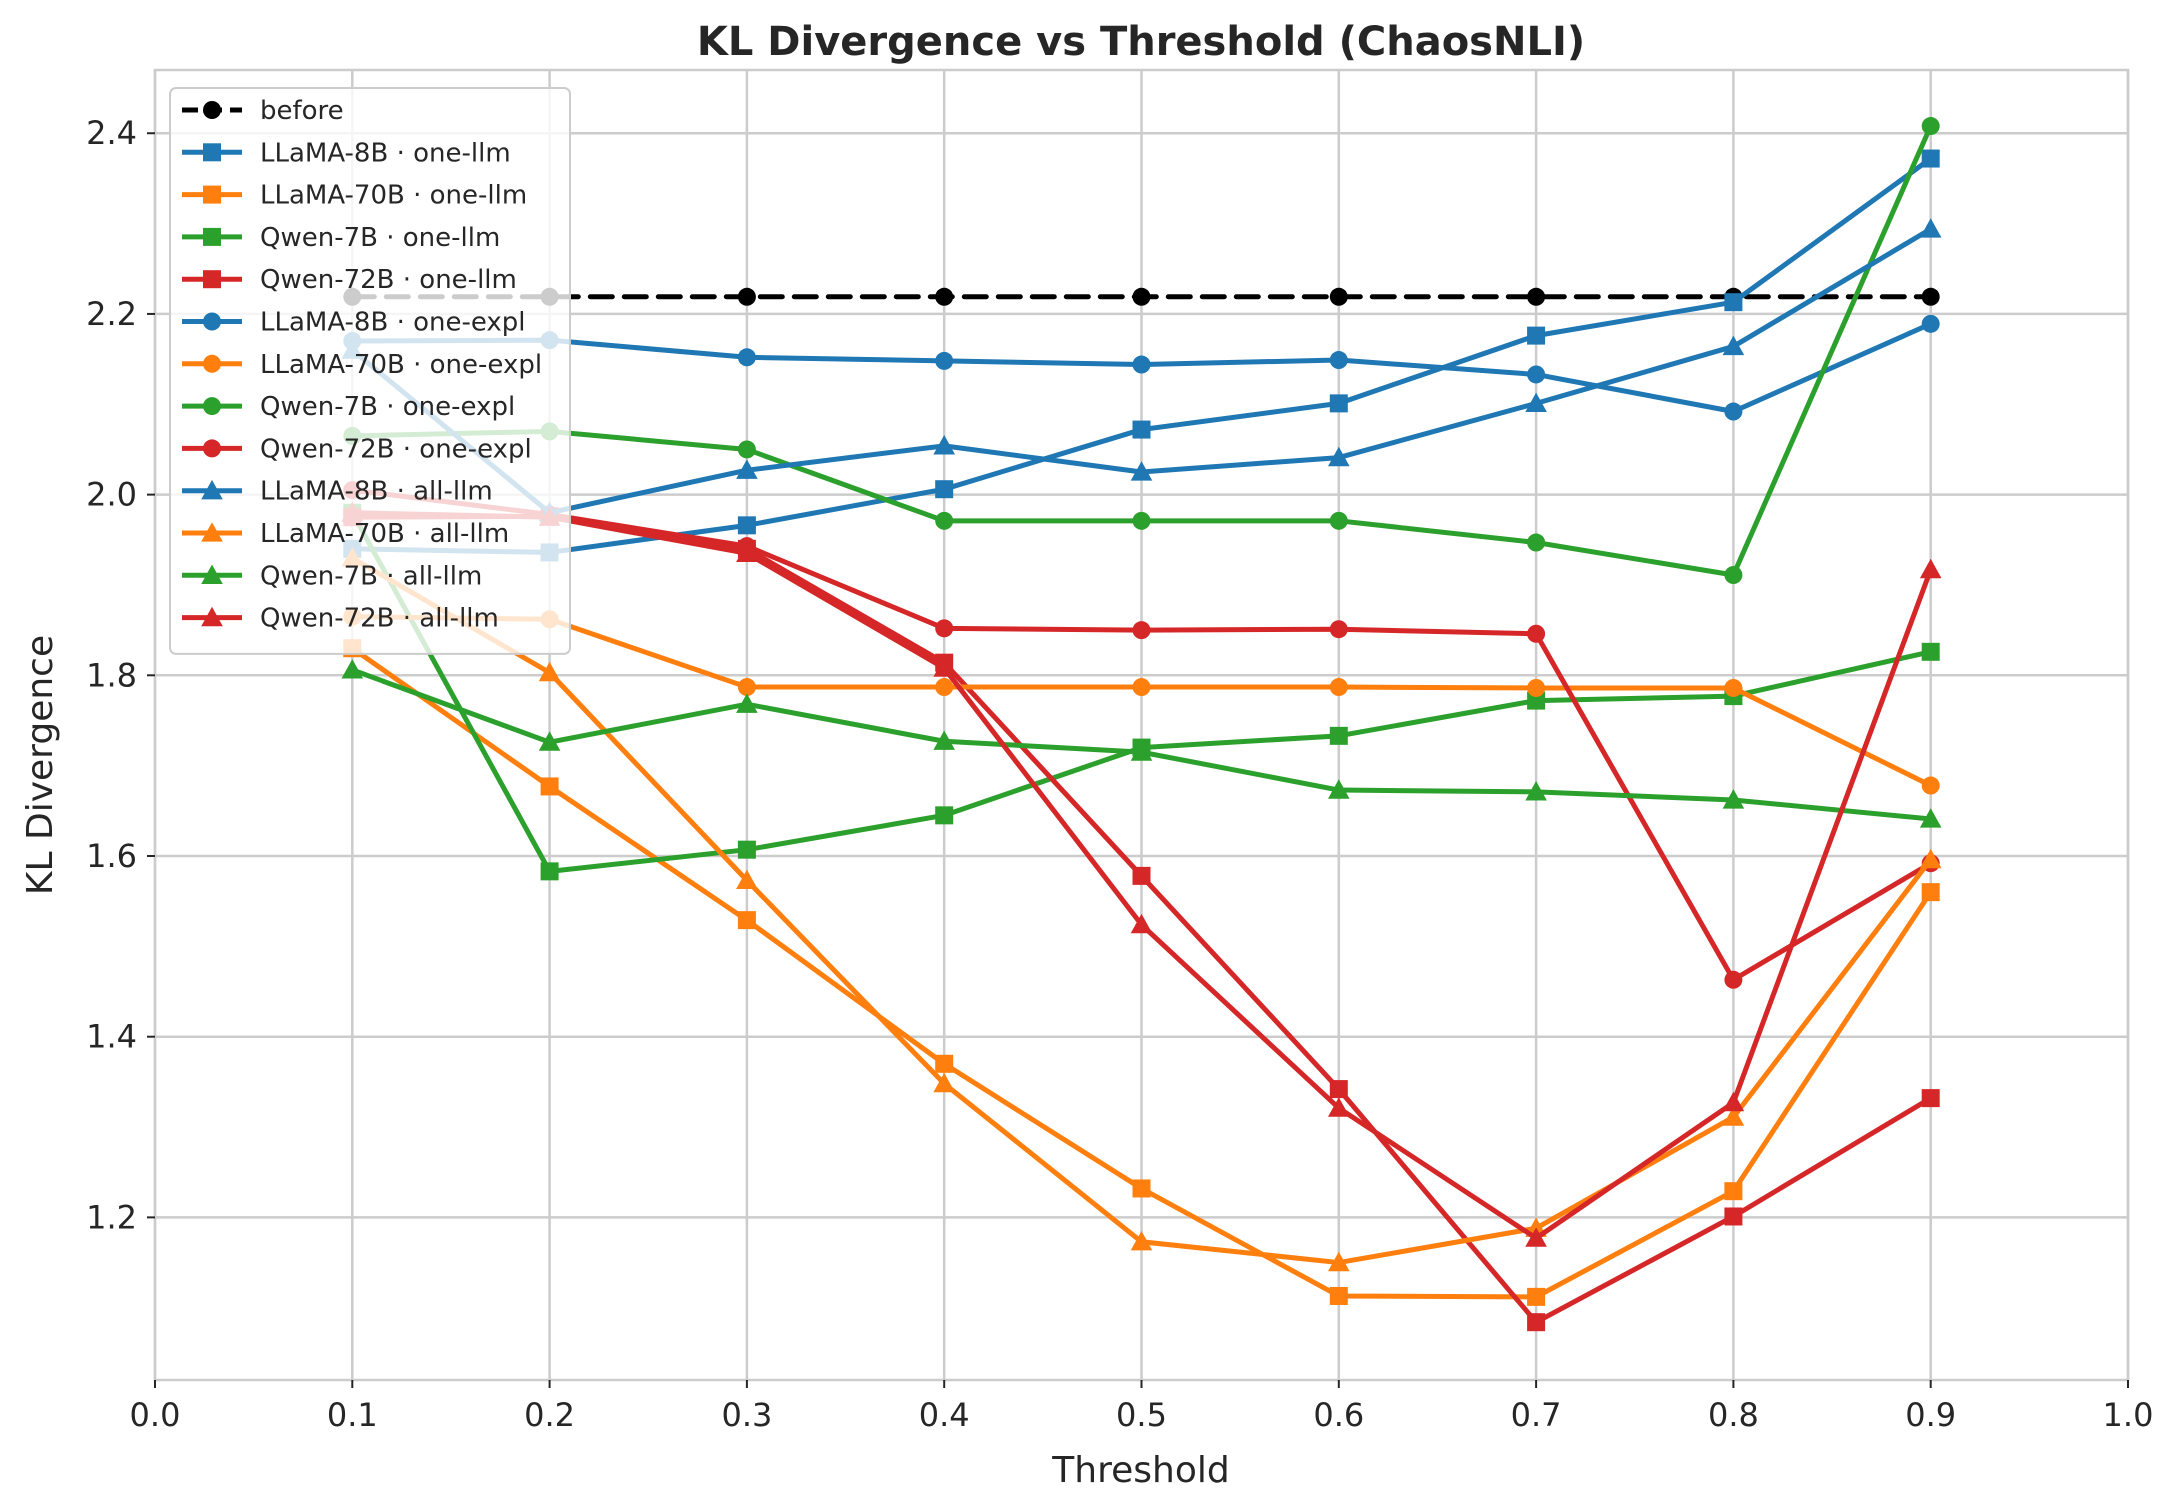  I want to click on legend-item: Qwen-72B · all-llm, so click(340, 619).